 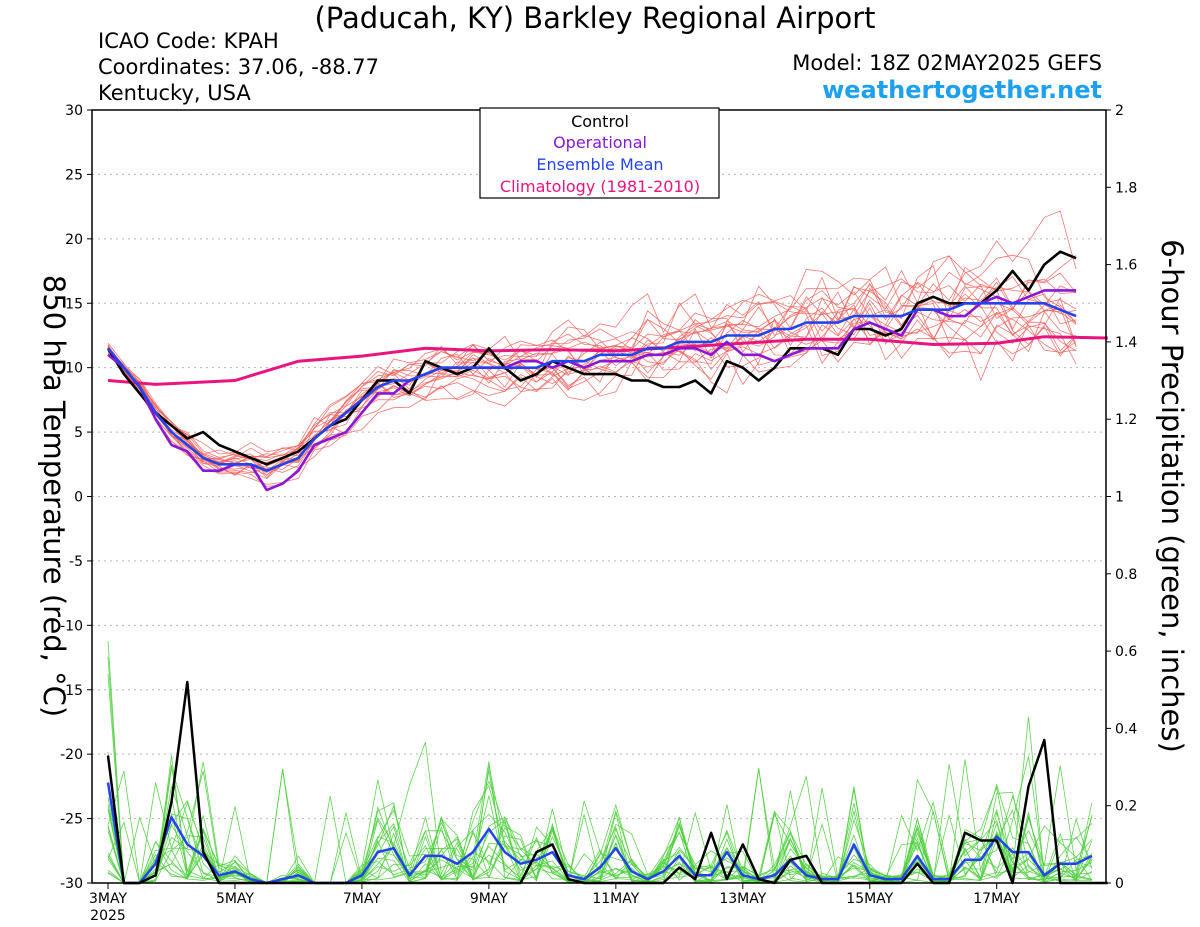 What do you see at coordinates (1126, 188) in the screenshot?
I see `y2-tick-label: 1.8` at bounding box center [1126, 188].